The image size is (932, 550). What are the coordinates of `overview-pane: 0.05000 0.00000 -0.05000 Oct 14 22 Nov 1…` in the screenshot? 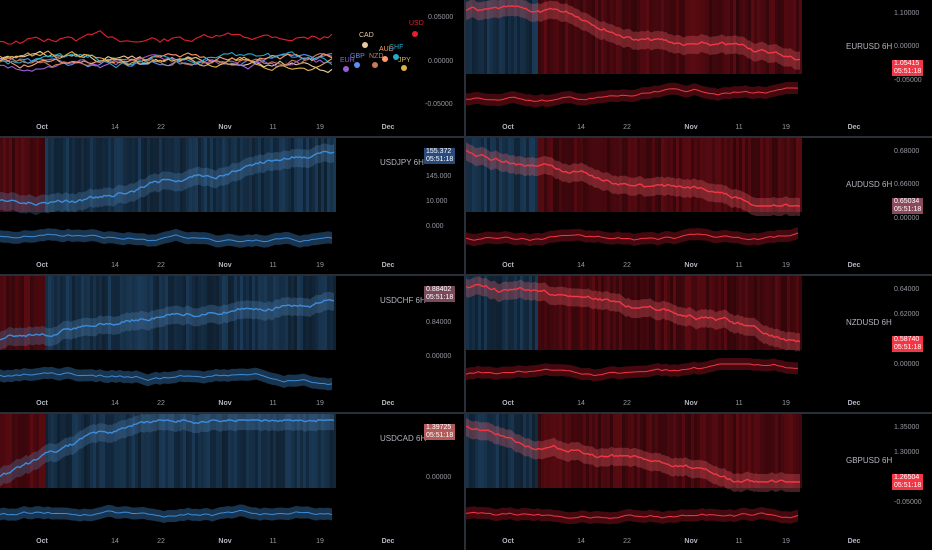 It's located at (232, 68).